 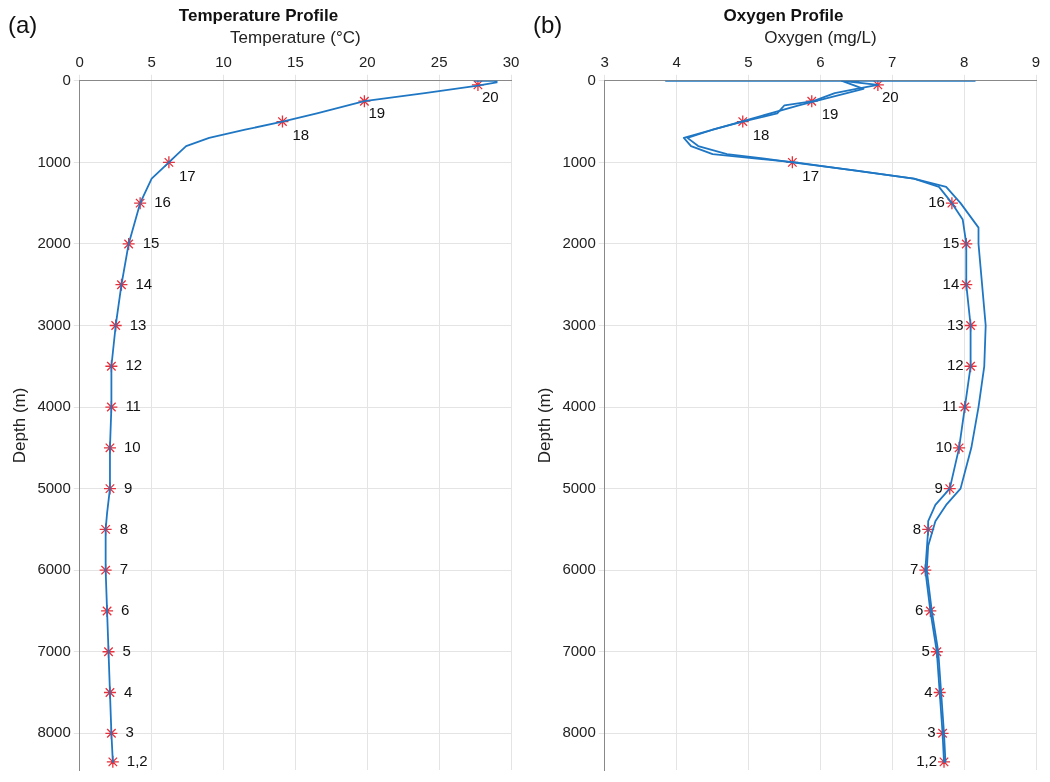 I want to click on x-tick-label: 10, so click(x=223, y=61).